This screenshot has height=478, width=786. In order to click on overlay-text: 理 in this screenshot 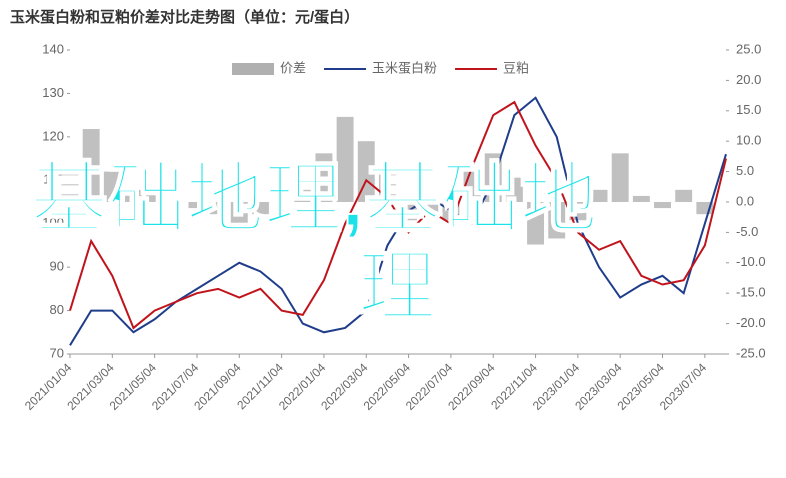, I will do `click(397, 287)`.